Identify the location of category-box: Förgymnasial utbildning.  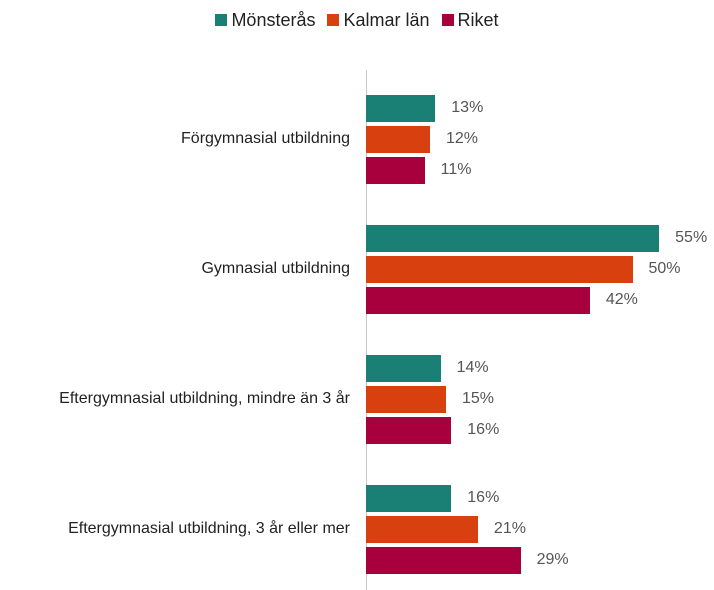
(179, 139).